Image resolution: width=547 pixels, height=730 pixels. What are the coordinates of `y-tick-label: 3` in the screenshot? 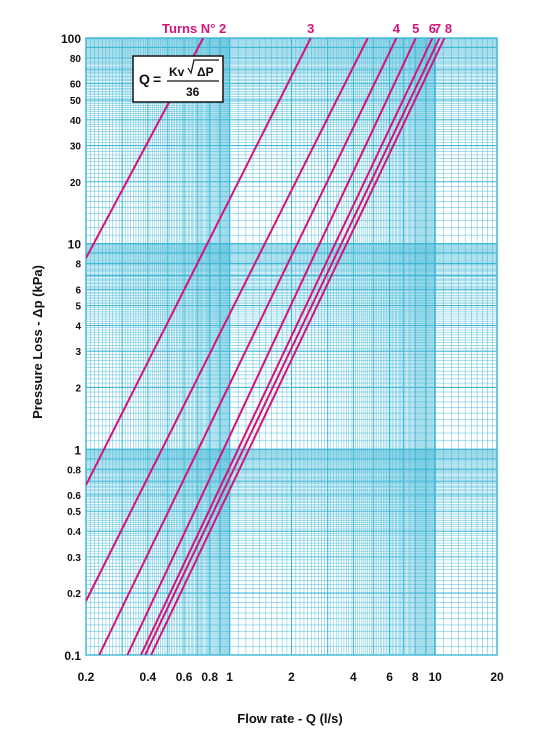 It's located at (78, 352).